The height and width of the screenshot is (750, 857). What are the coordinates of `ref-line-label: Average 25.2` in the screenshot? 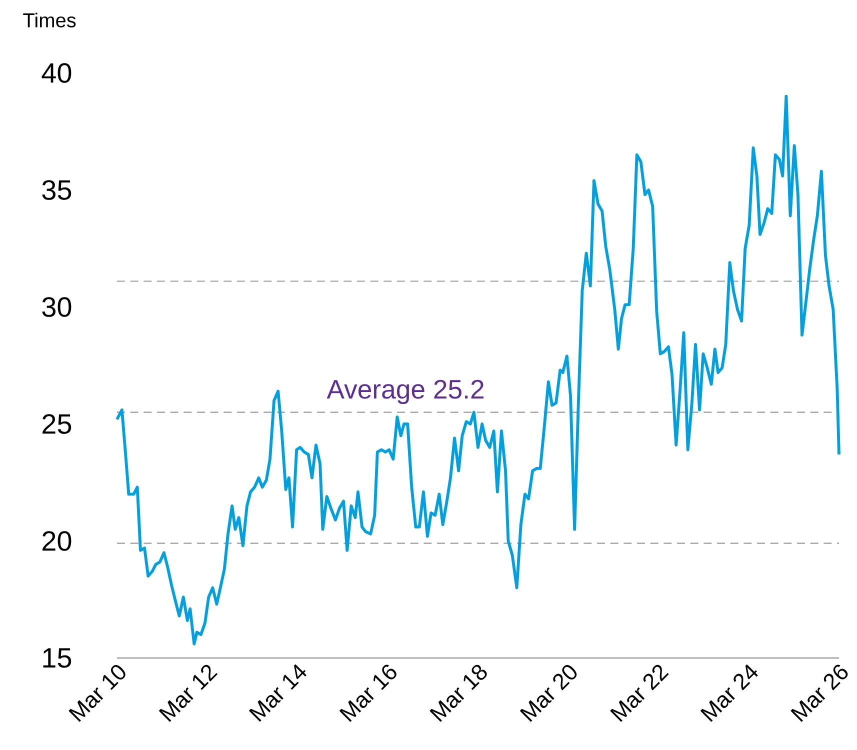 It's located at (405, 392).